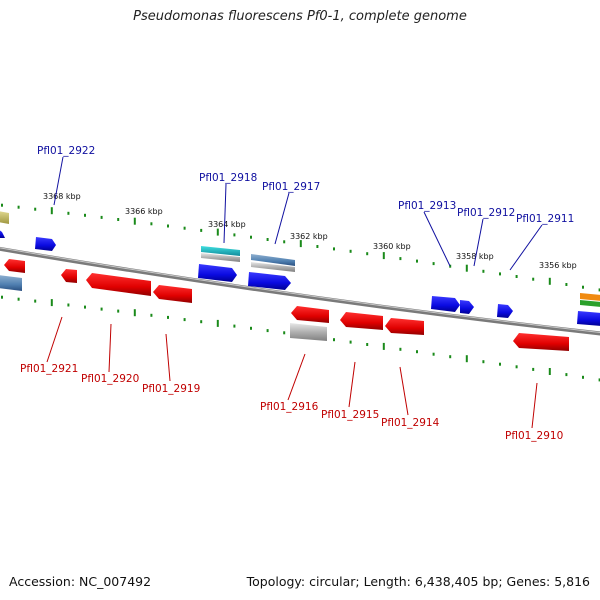  I want to click on gene-label-reverse: Pfl01_2914, so click(410, 423).